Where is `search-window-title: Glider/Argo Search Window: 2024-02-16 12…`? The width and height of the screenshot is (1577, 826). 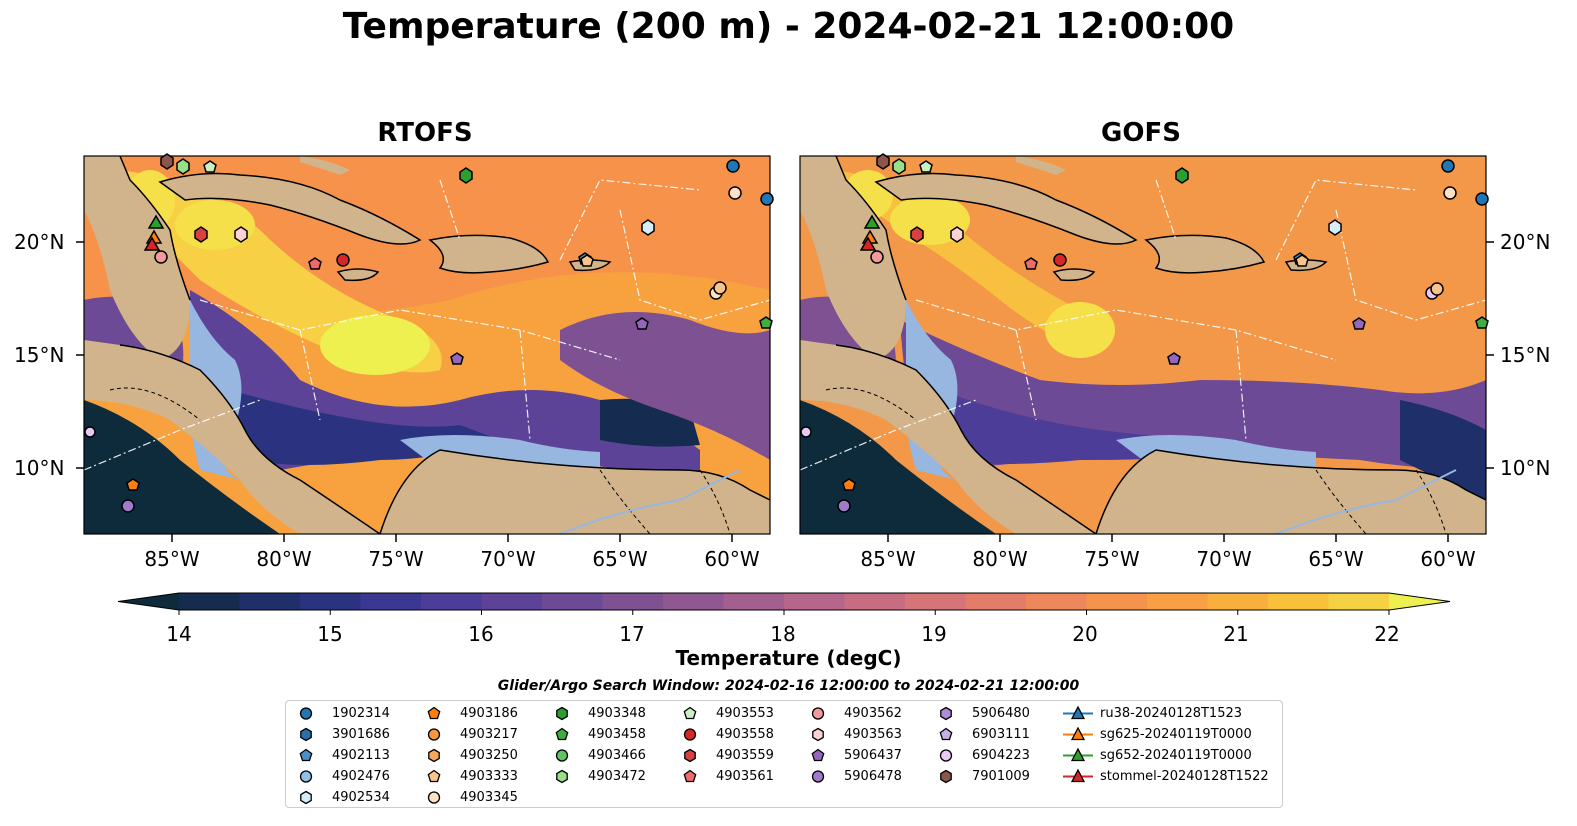
search-window-title: Glider/Argo Search Window: 2024-02-16 12… is located at coordinates (788, 686).